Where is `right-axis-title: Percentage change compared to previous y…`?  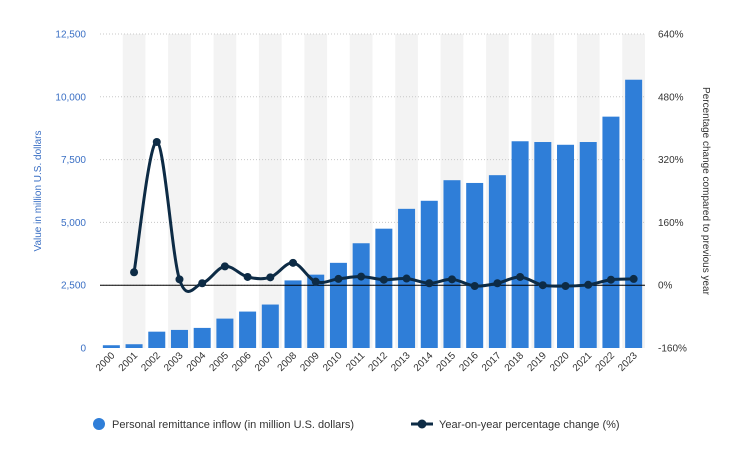
right-axis-title: Percentage change compared to previous y… is located at coordinates (705, 191).